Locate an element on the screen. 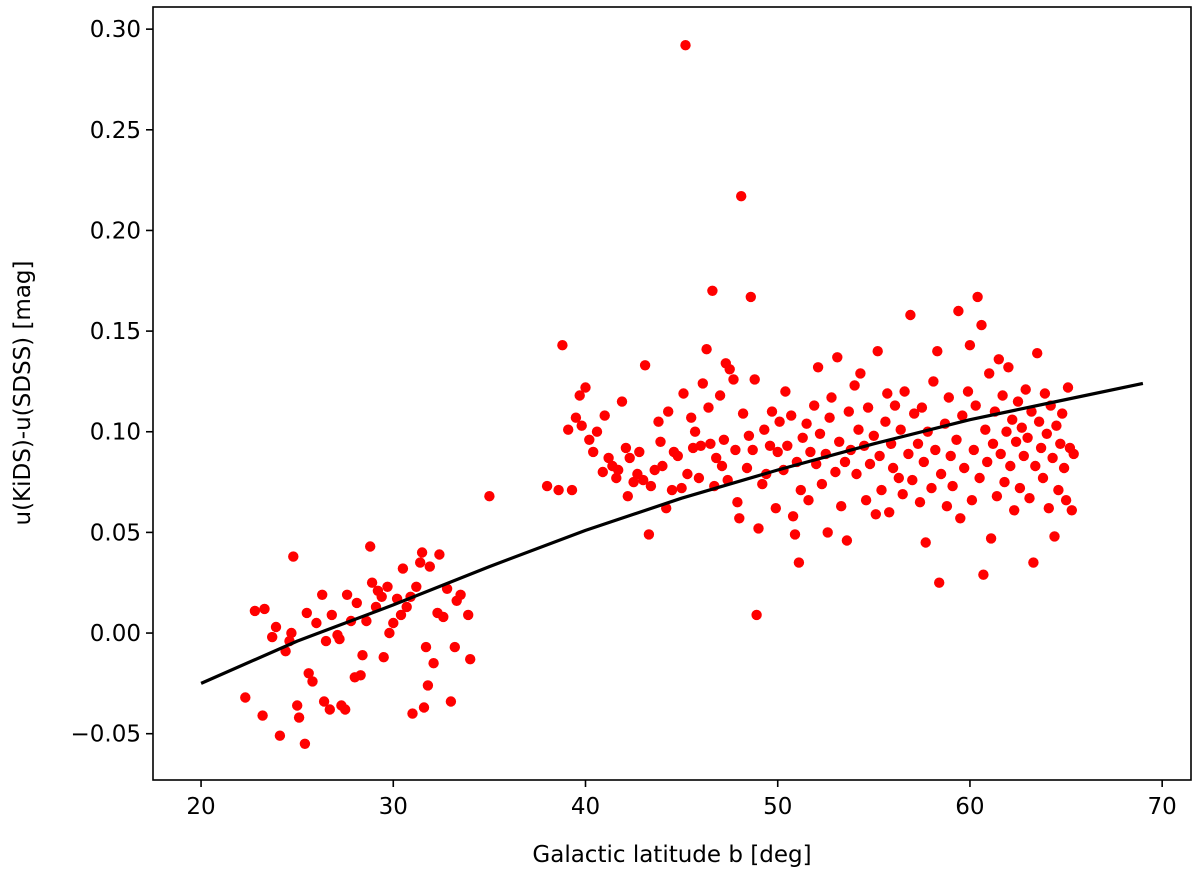 Image resolution: width=1200 pixels, height=871 pixels. y-tick-label: 0.30 is located at coordinates (115, 30).